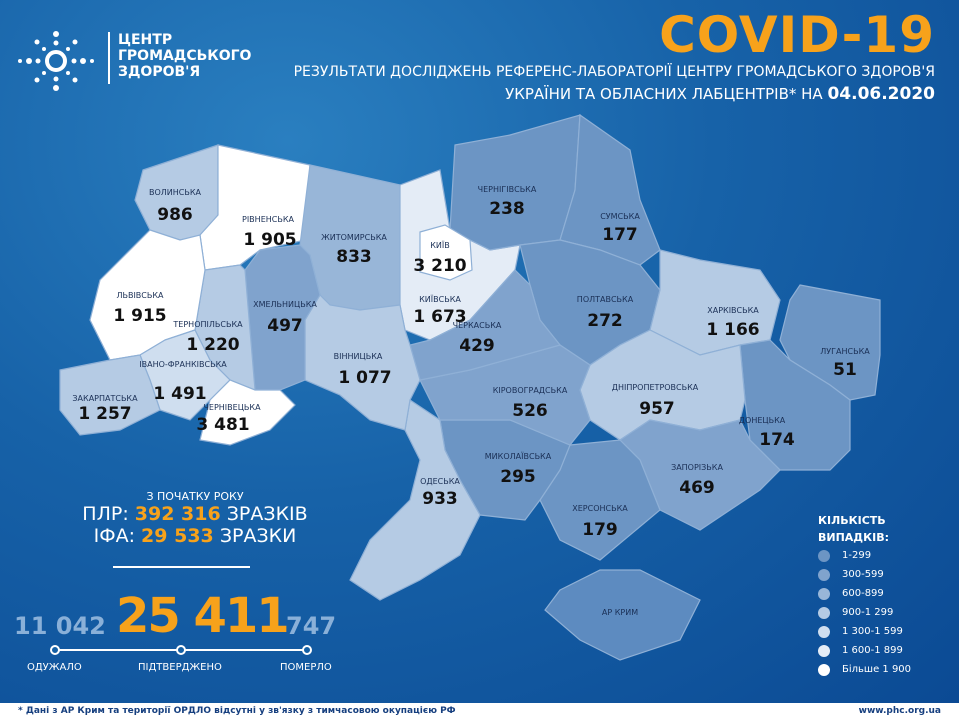 Image resolution: width=959 pixels, height=720 pixels. Describe the element at coordinates (354, 237) in the screenshot. I see `region-name: ЖИТОМИРСЬКА` at that location.